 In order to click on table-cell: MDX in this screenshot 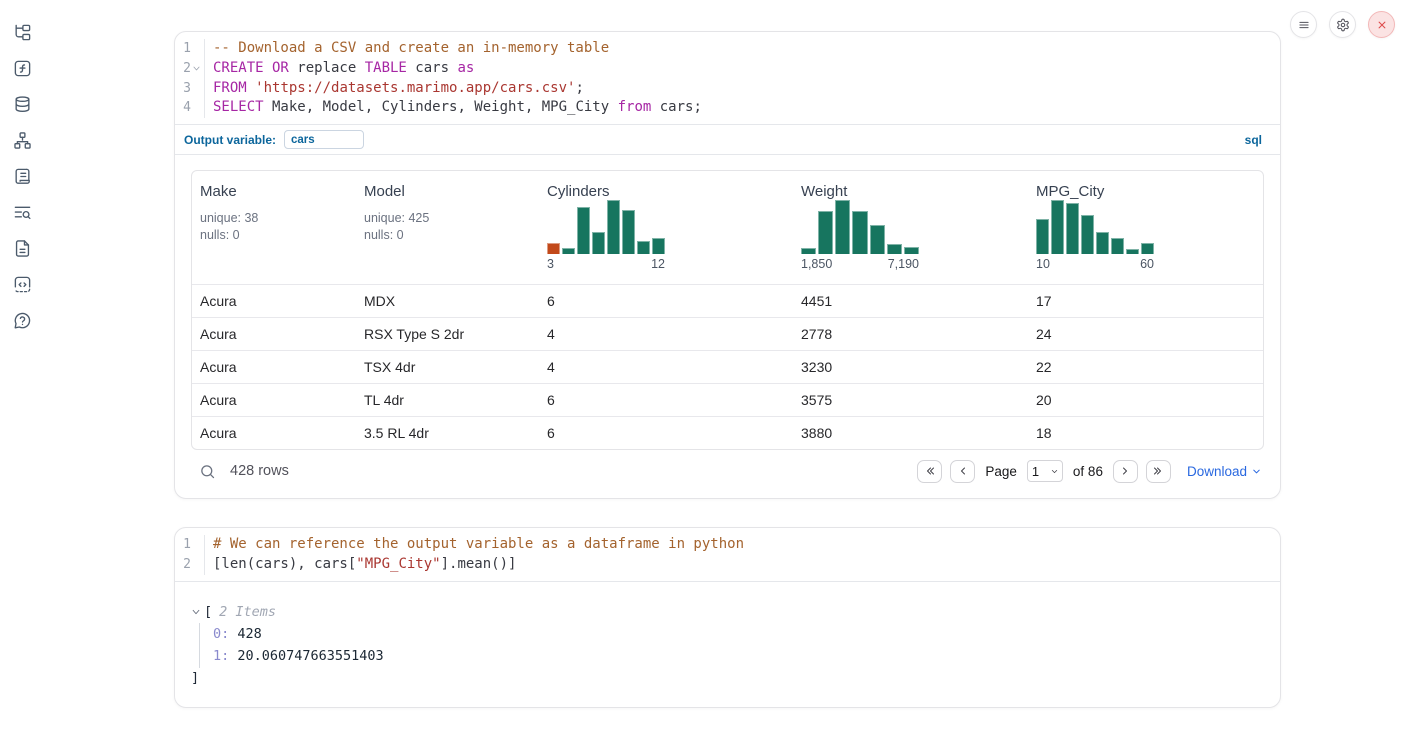, I will do `click(380, 301)`.